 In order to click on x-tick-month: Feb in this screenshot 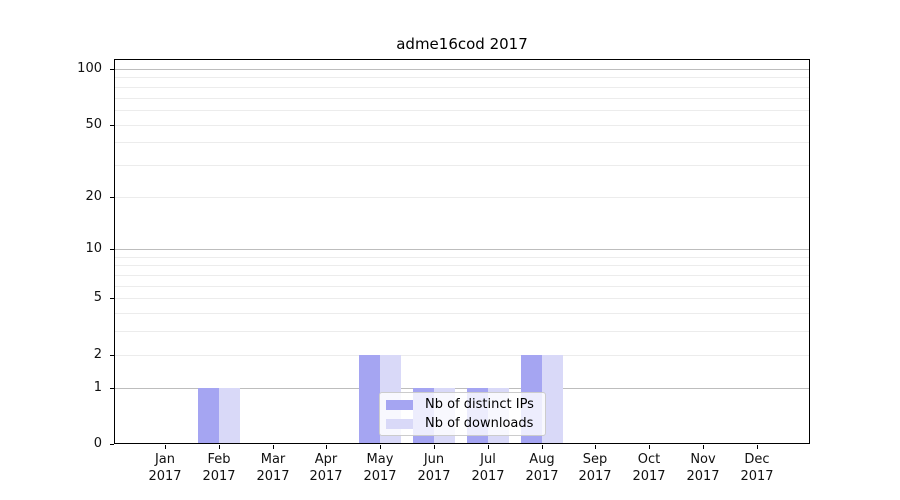, I will do `click(219, 459)`.